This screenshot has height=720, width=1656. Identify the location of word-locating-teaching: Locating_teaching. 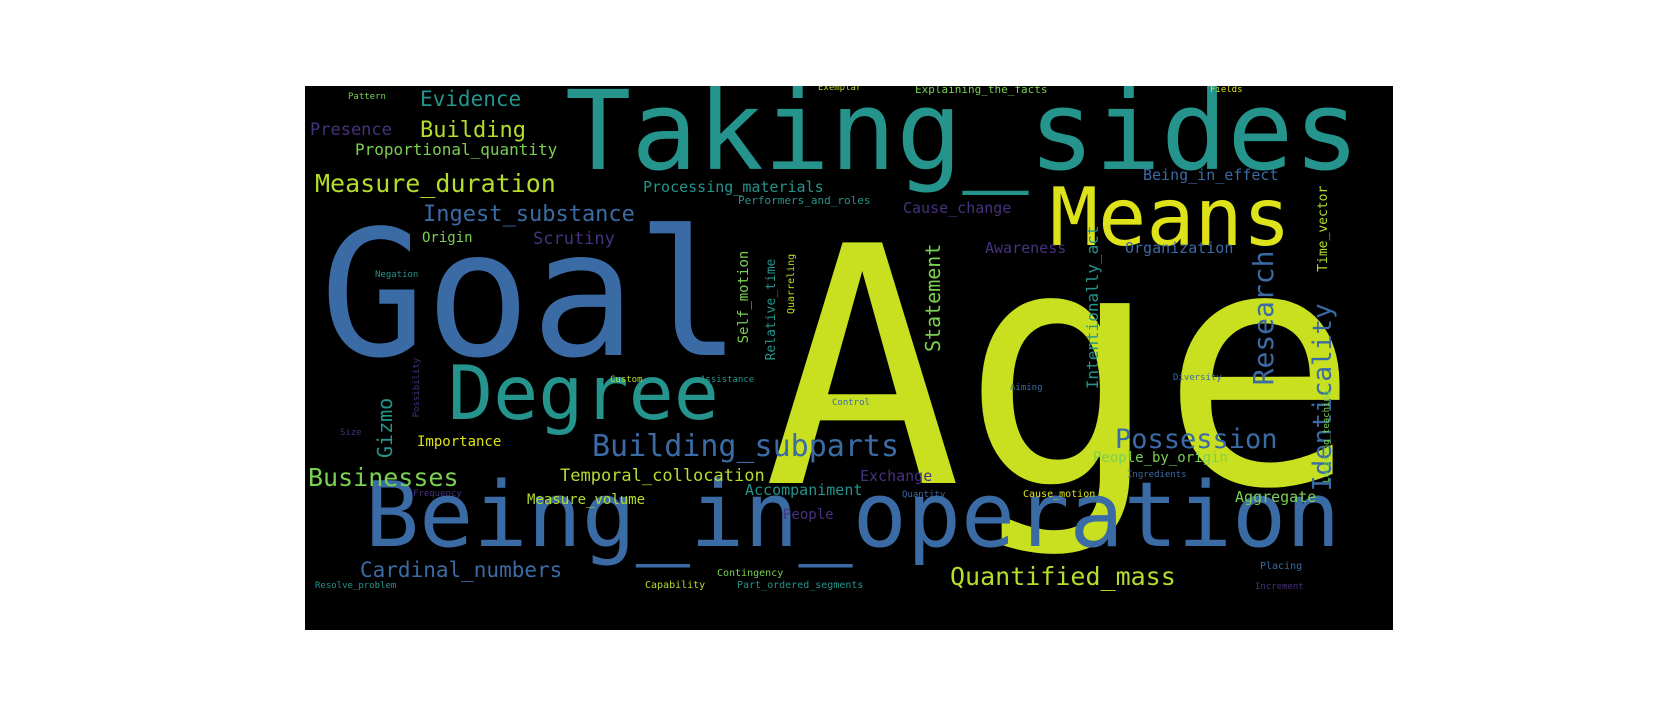
(1327, 436).